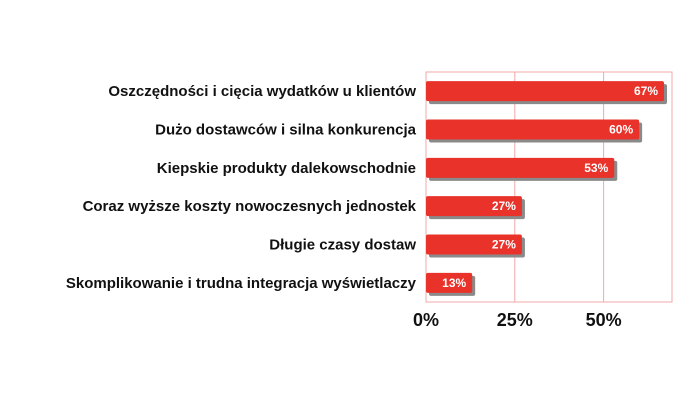 The image size is (700, 400). I want to click on data-label: 60%, so click(621, 130).